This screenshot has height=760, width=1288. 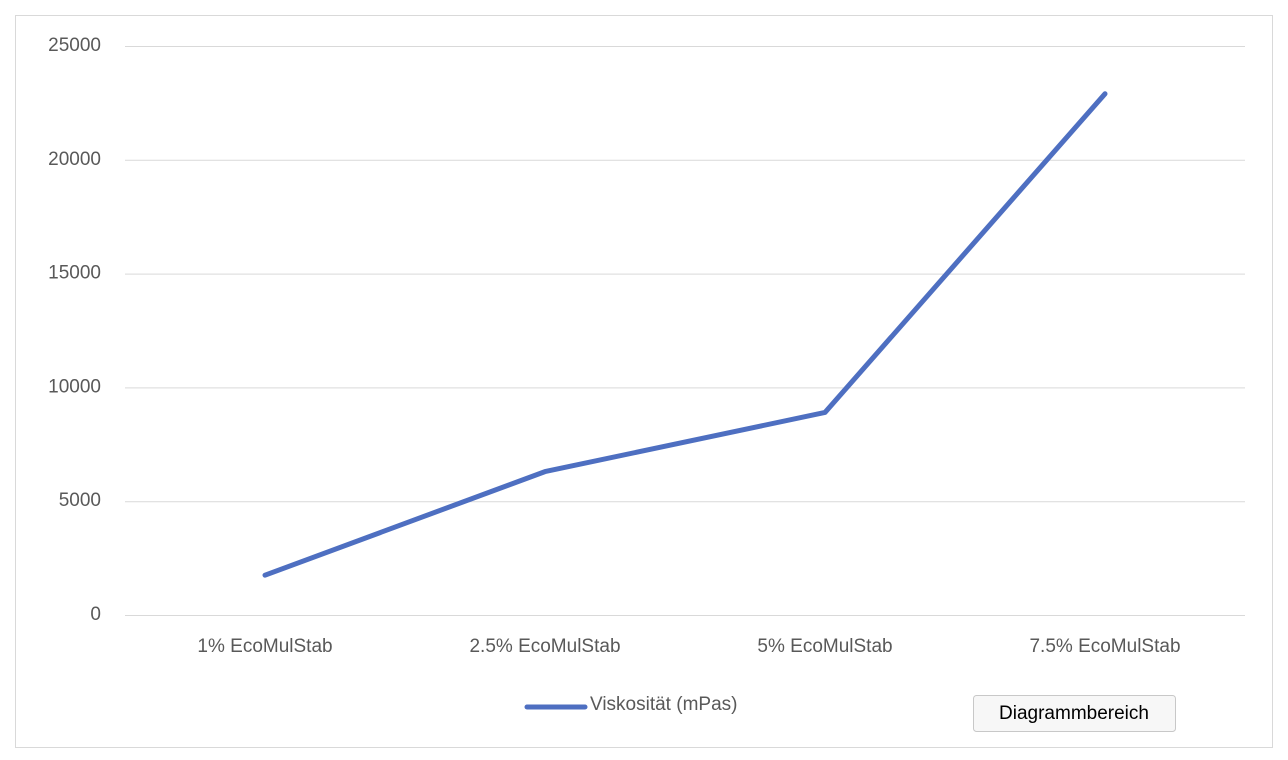 What do you see at coordinates (1104, 646) in the screenshot?
I see `x-tick-label: 7.5% EcoMulStab` at bounding box center [1104, 646].